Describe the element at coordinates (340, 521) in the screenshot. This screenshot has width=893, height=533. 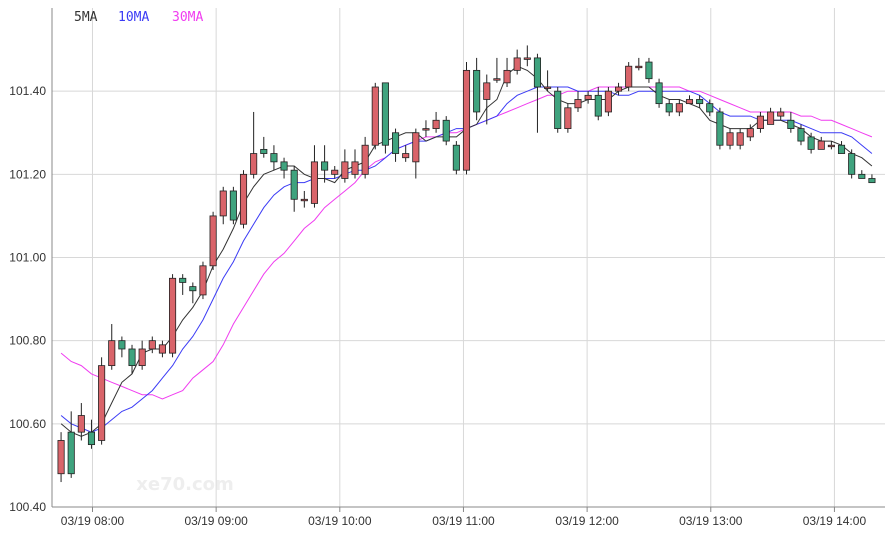
I see `x-tick-label: 03/19 10:00` at that location.